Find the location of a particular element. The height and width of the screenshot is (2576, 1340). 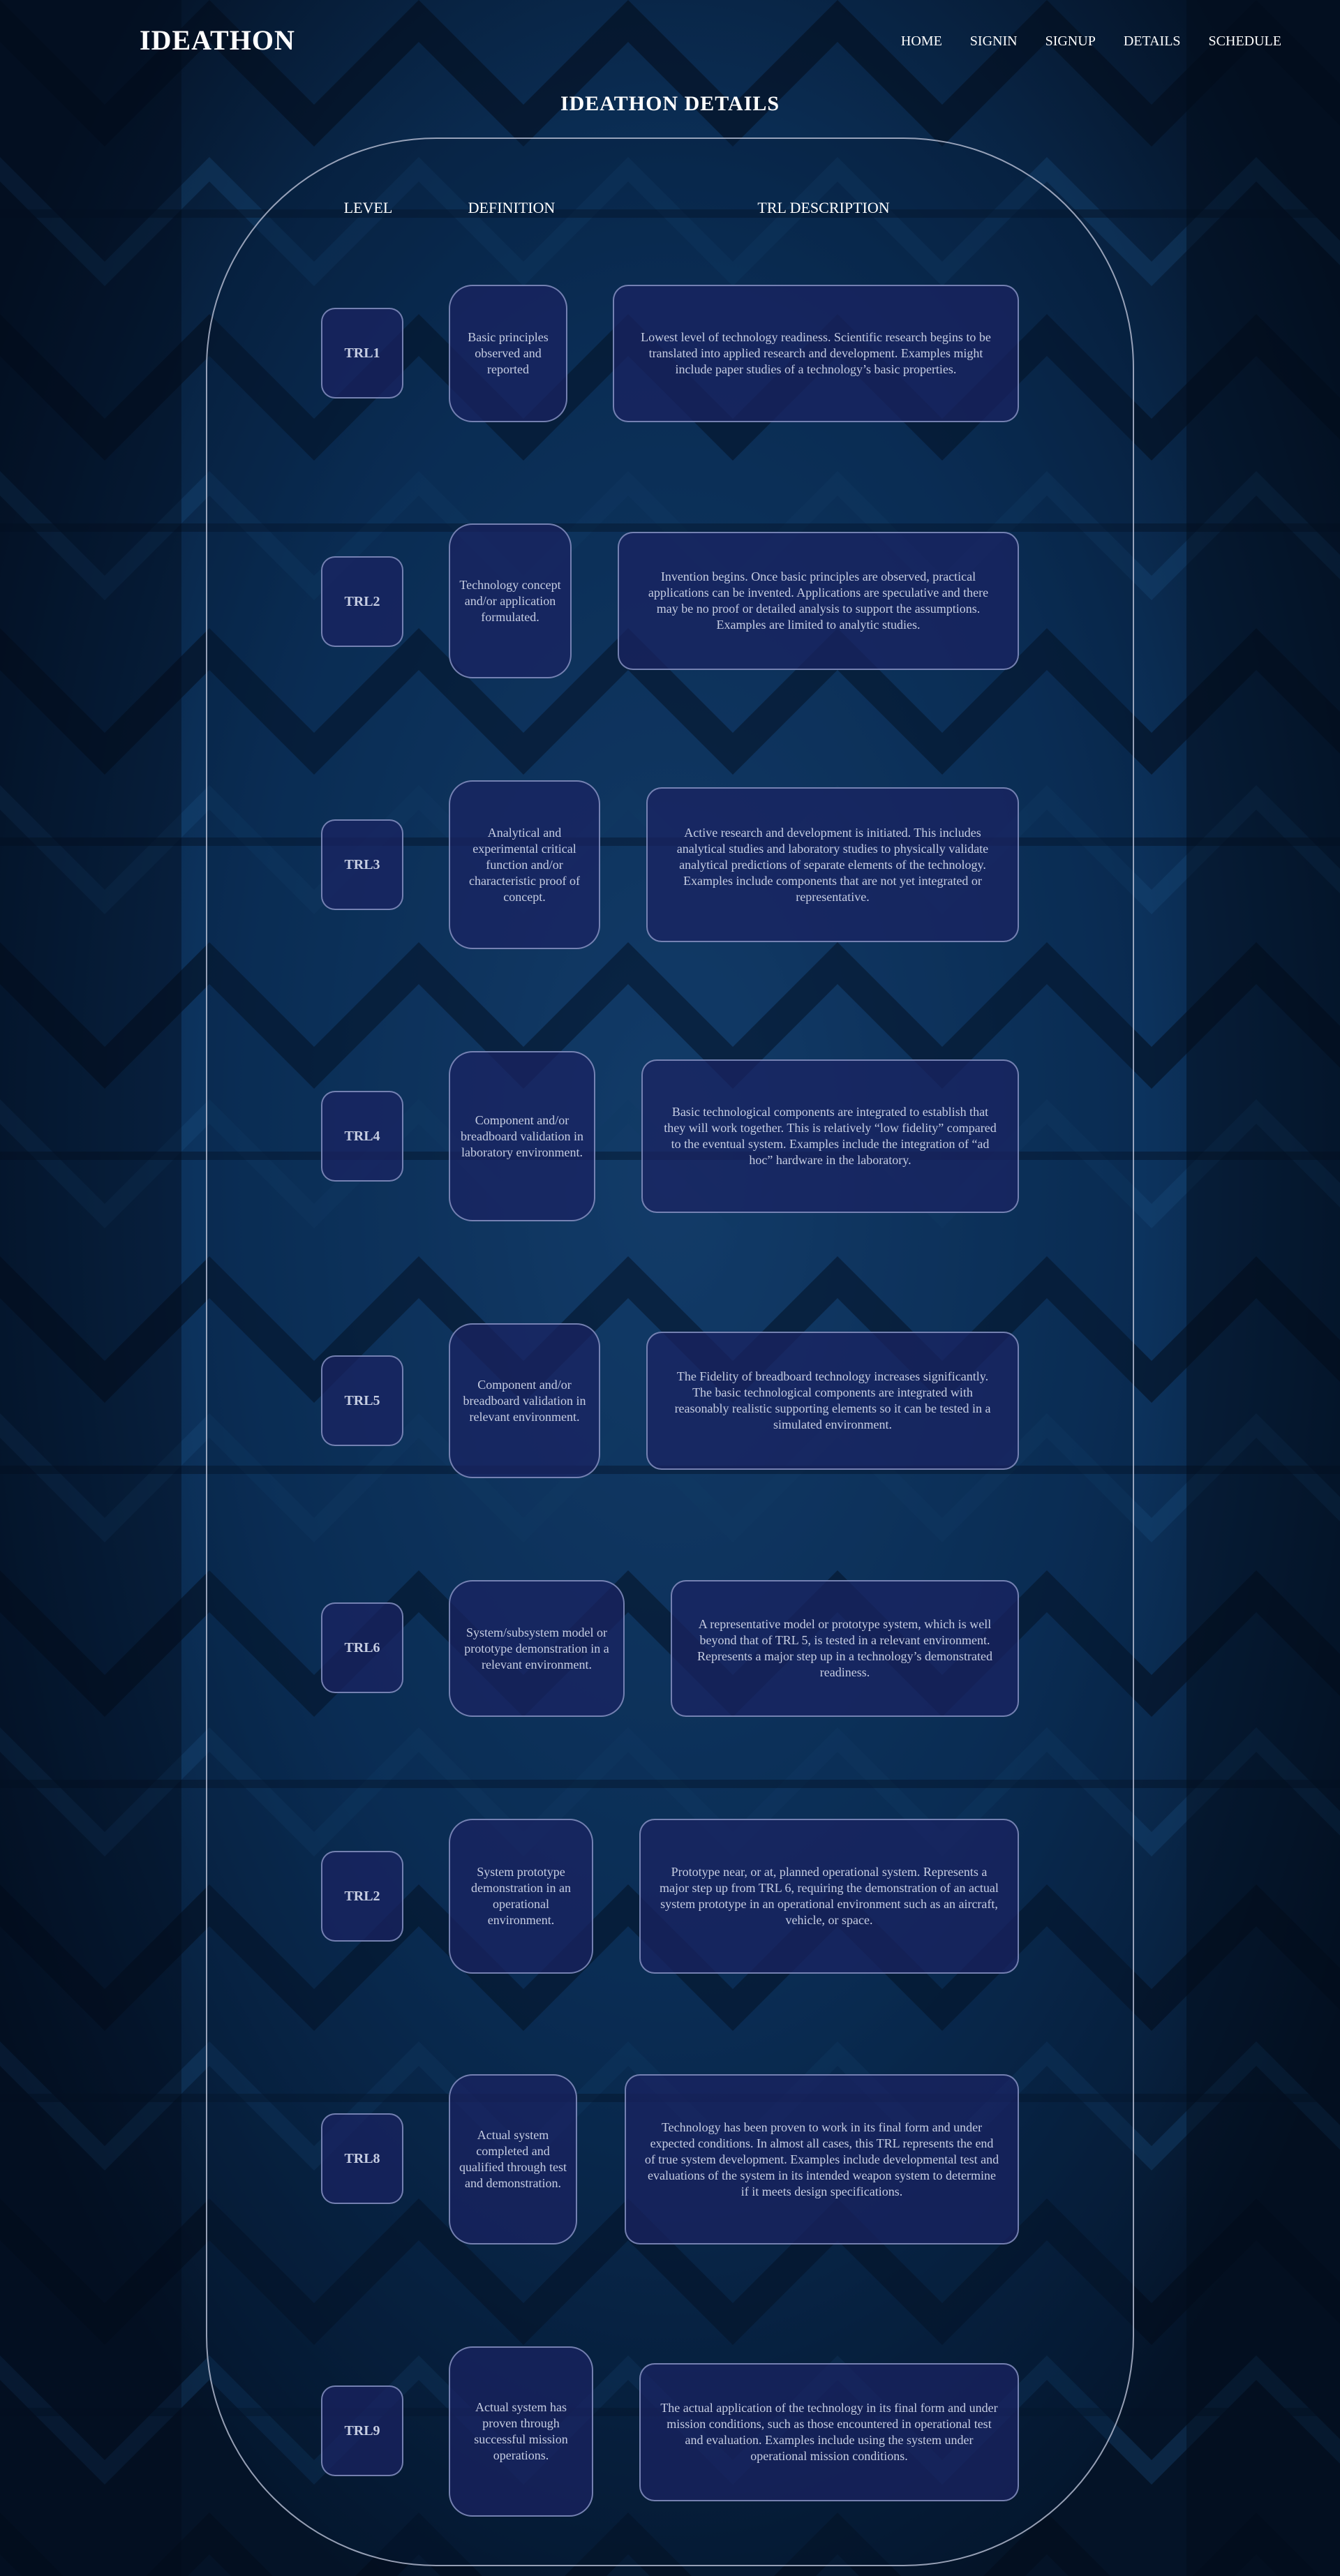

main-nav: HOME SIGNIN SIGNUP DETAILS SCHEDULE is located at coordinates (1077, 41).